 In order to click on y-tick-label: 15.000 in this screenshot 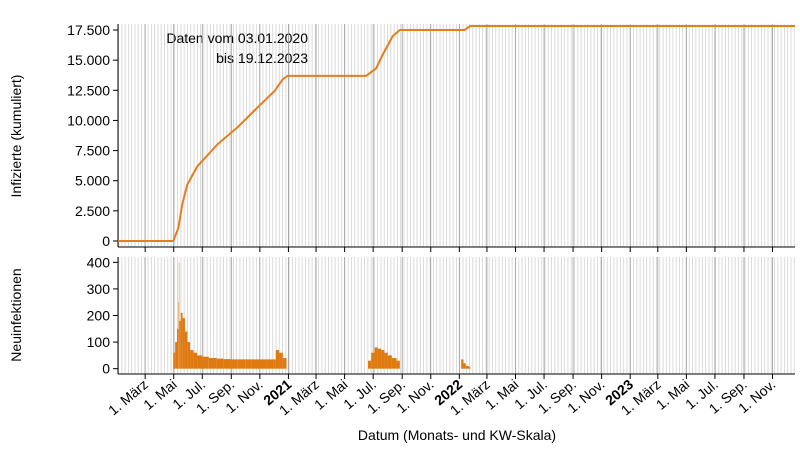, I will do `click(88, 60)`.